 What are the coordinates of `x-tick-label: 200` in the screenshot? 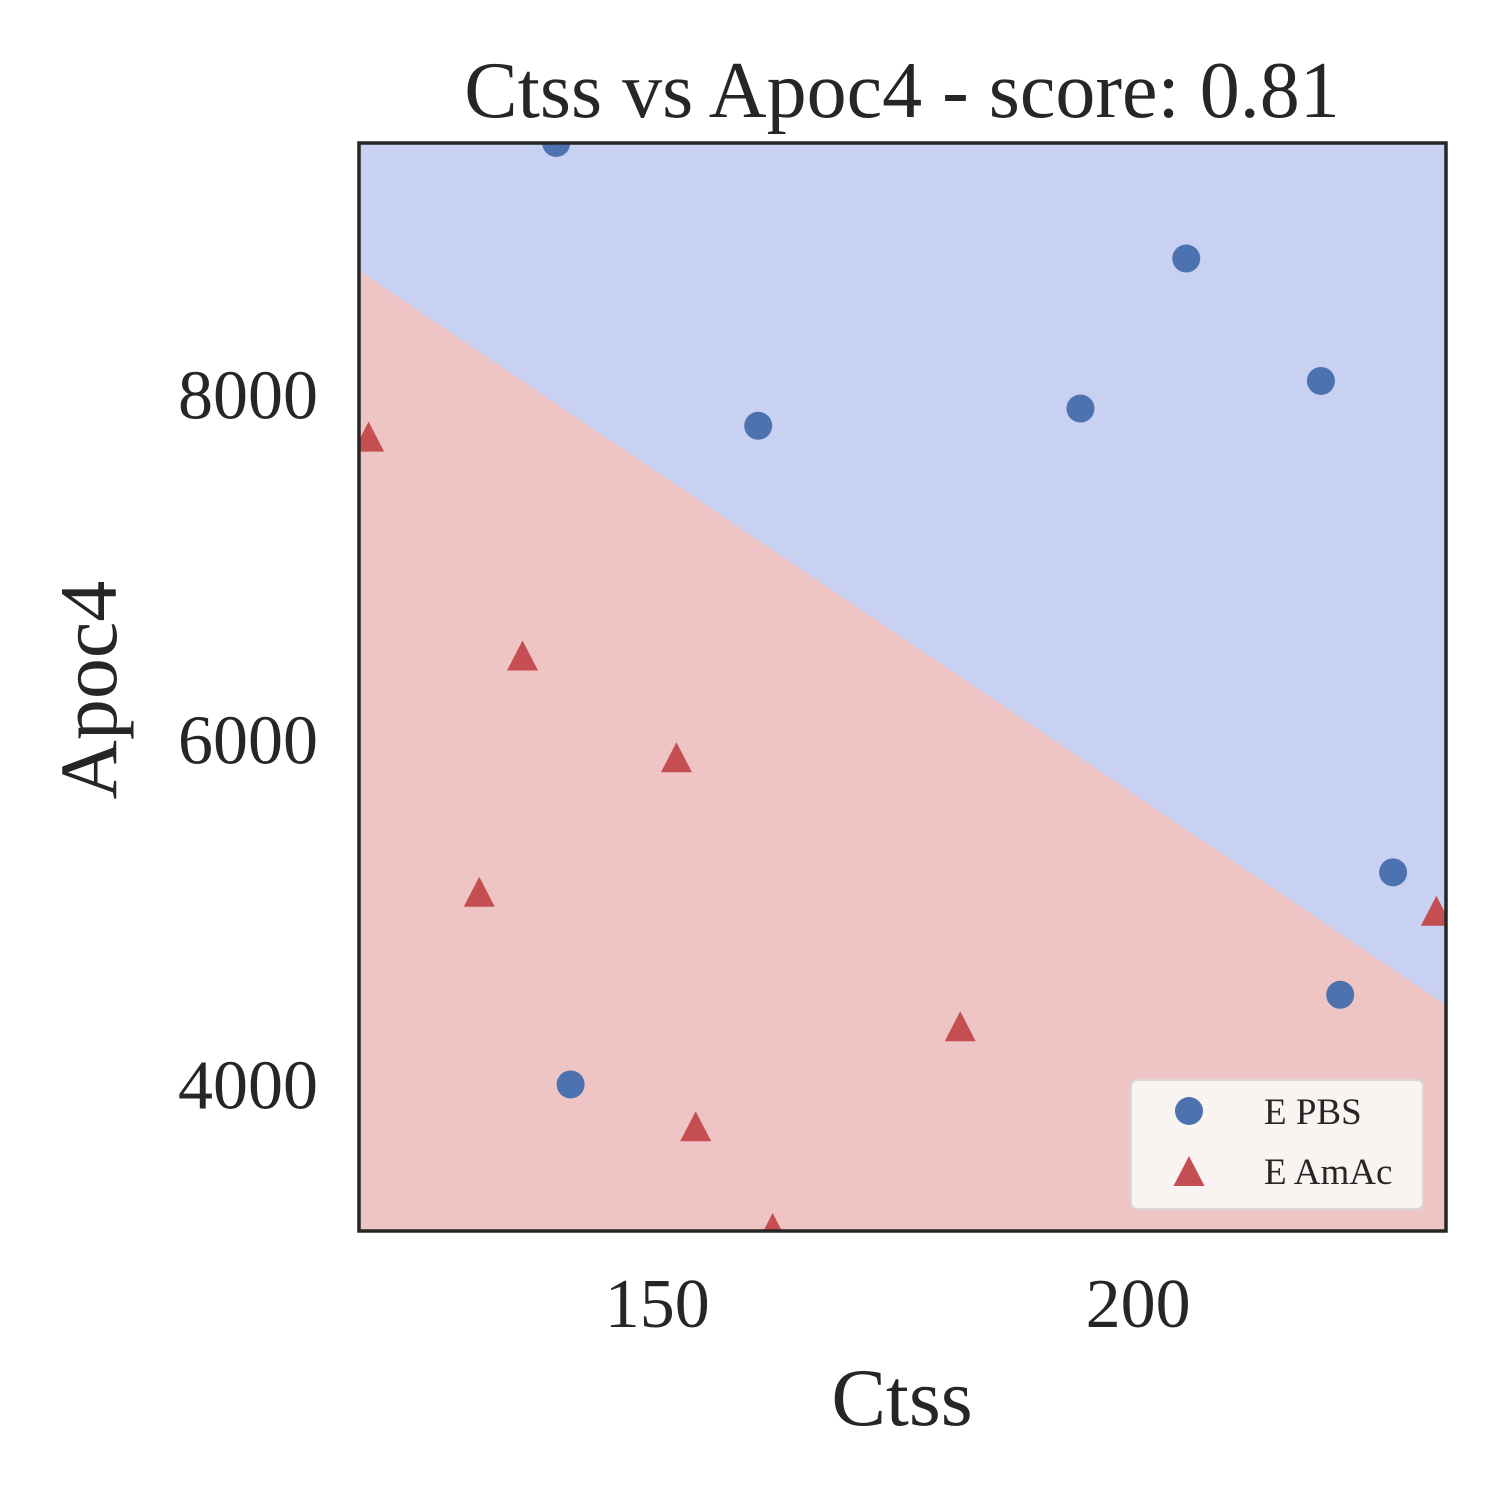 It's located at (1138, 1304).